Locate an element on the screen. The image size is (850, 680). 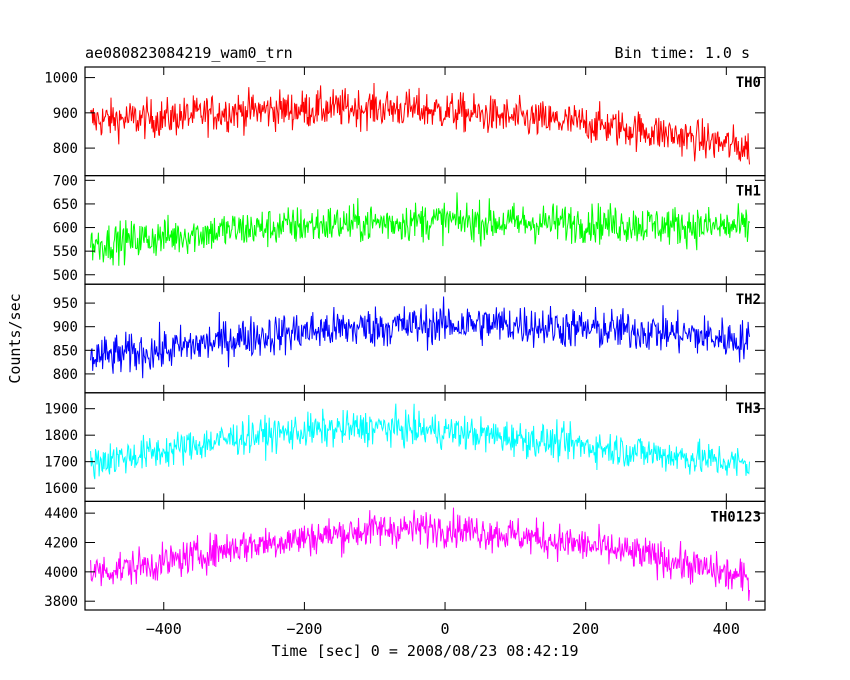
y-tick-label-th1: 650 is located at coordinates (65, 205).